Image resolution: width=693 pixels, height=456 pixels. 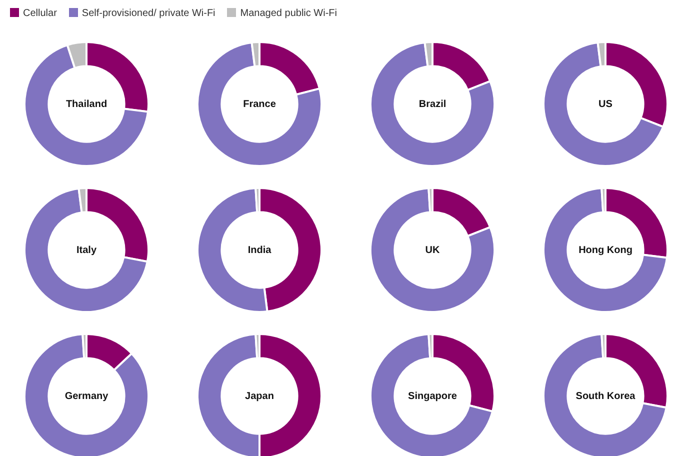 I want to click on text: Brazil, so click(x=432, y=104).